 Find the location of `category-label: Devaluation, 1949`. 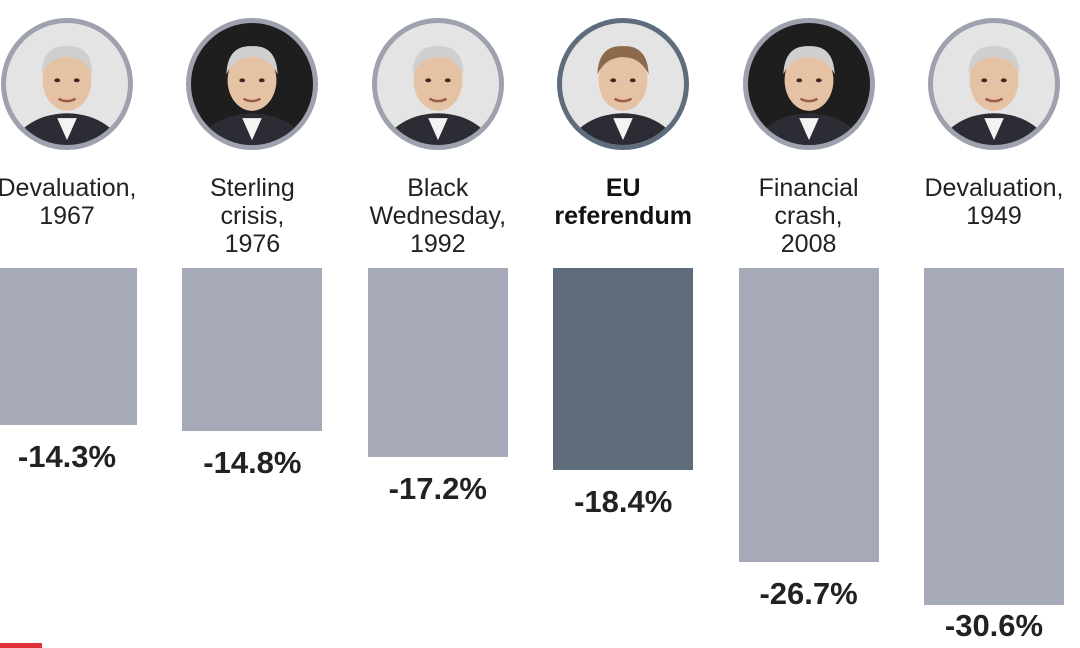

category-label: Devaluation, 1949 is located at coordinates (994, 202).